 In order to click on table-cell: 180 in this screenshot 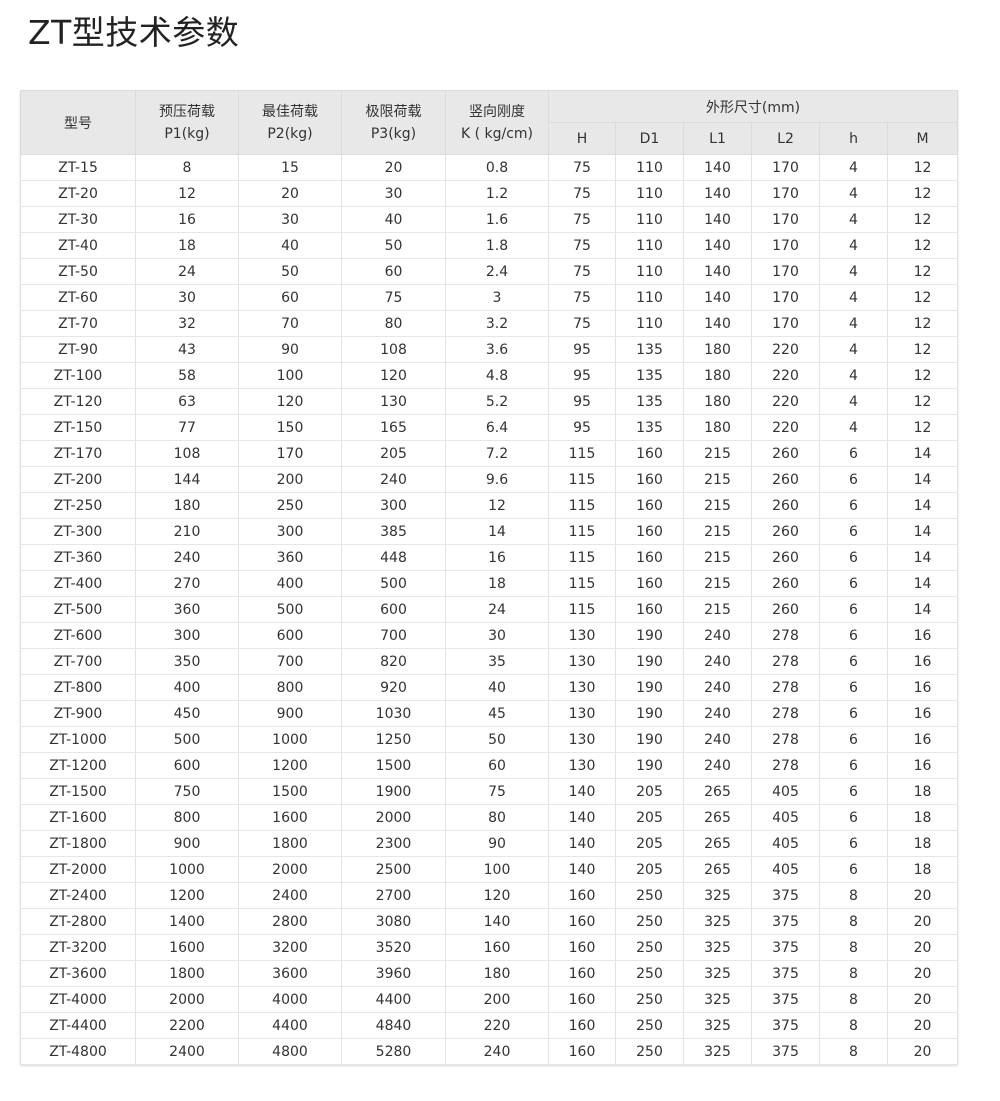, I will do `click(717, 349)`.